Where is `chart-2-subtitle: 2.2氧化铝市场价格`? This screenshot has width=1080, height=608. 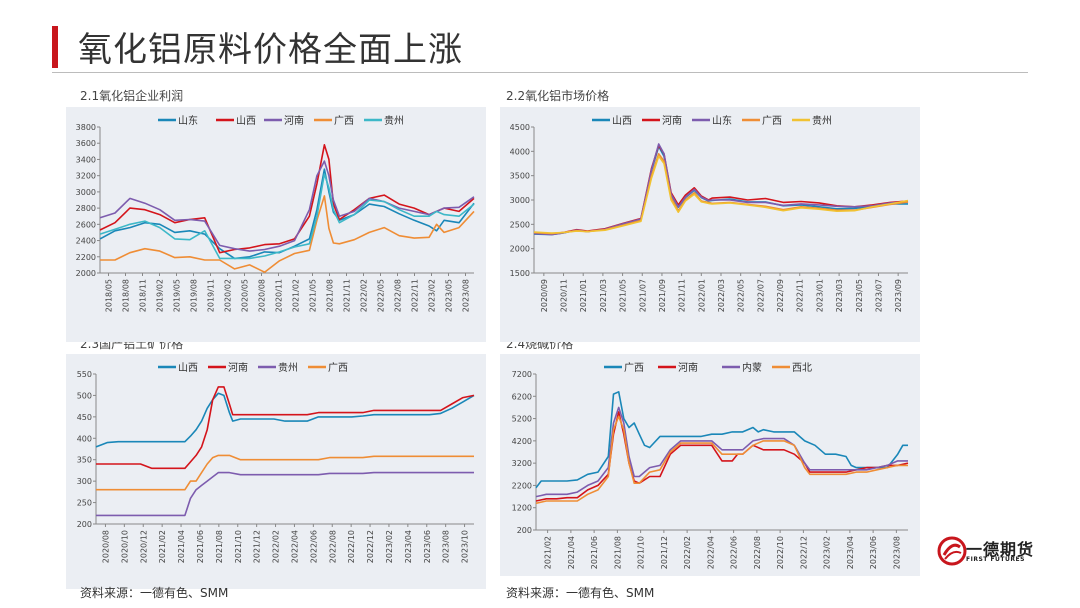 chart-2-subtitle: 2.2氧化铝市场价格 is located at coordinates (558, 96).